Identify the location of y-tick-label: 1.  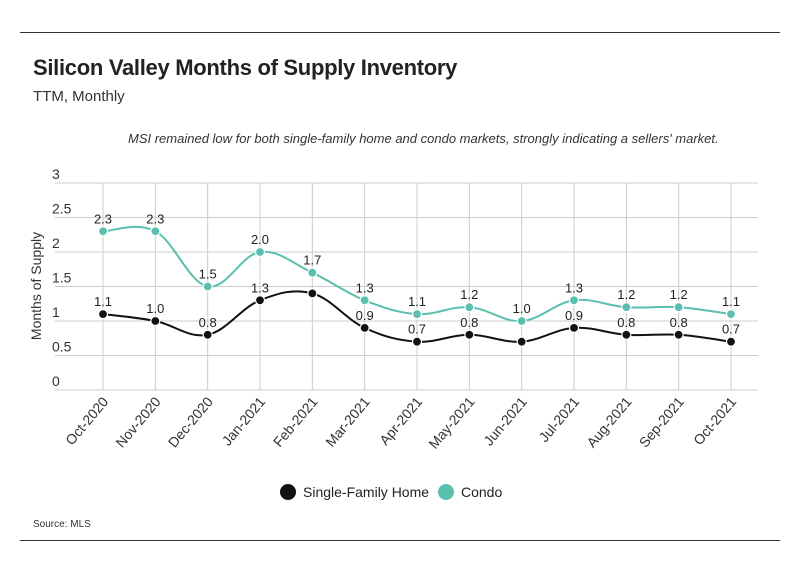
(56, 312).